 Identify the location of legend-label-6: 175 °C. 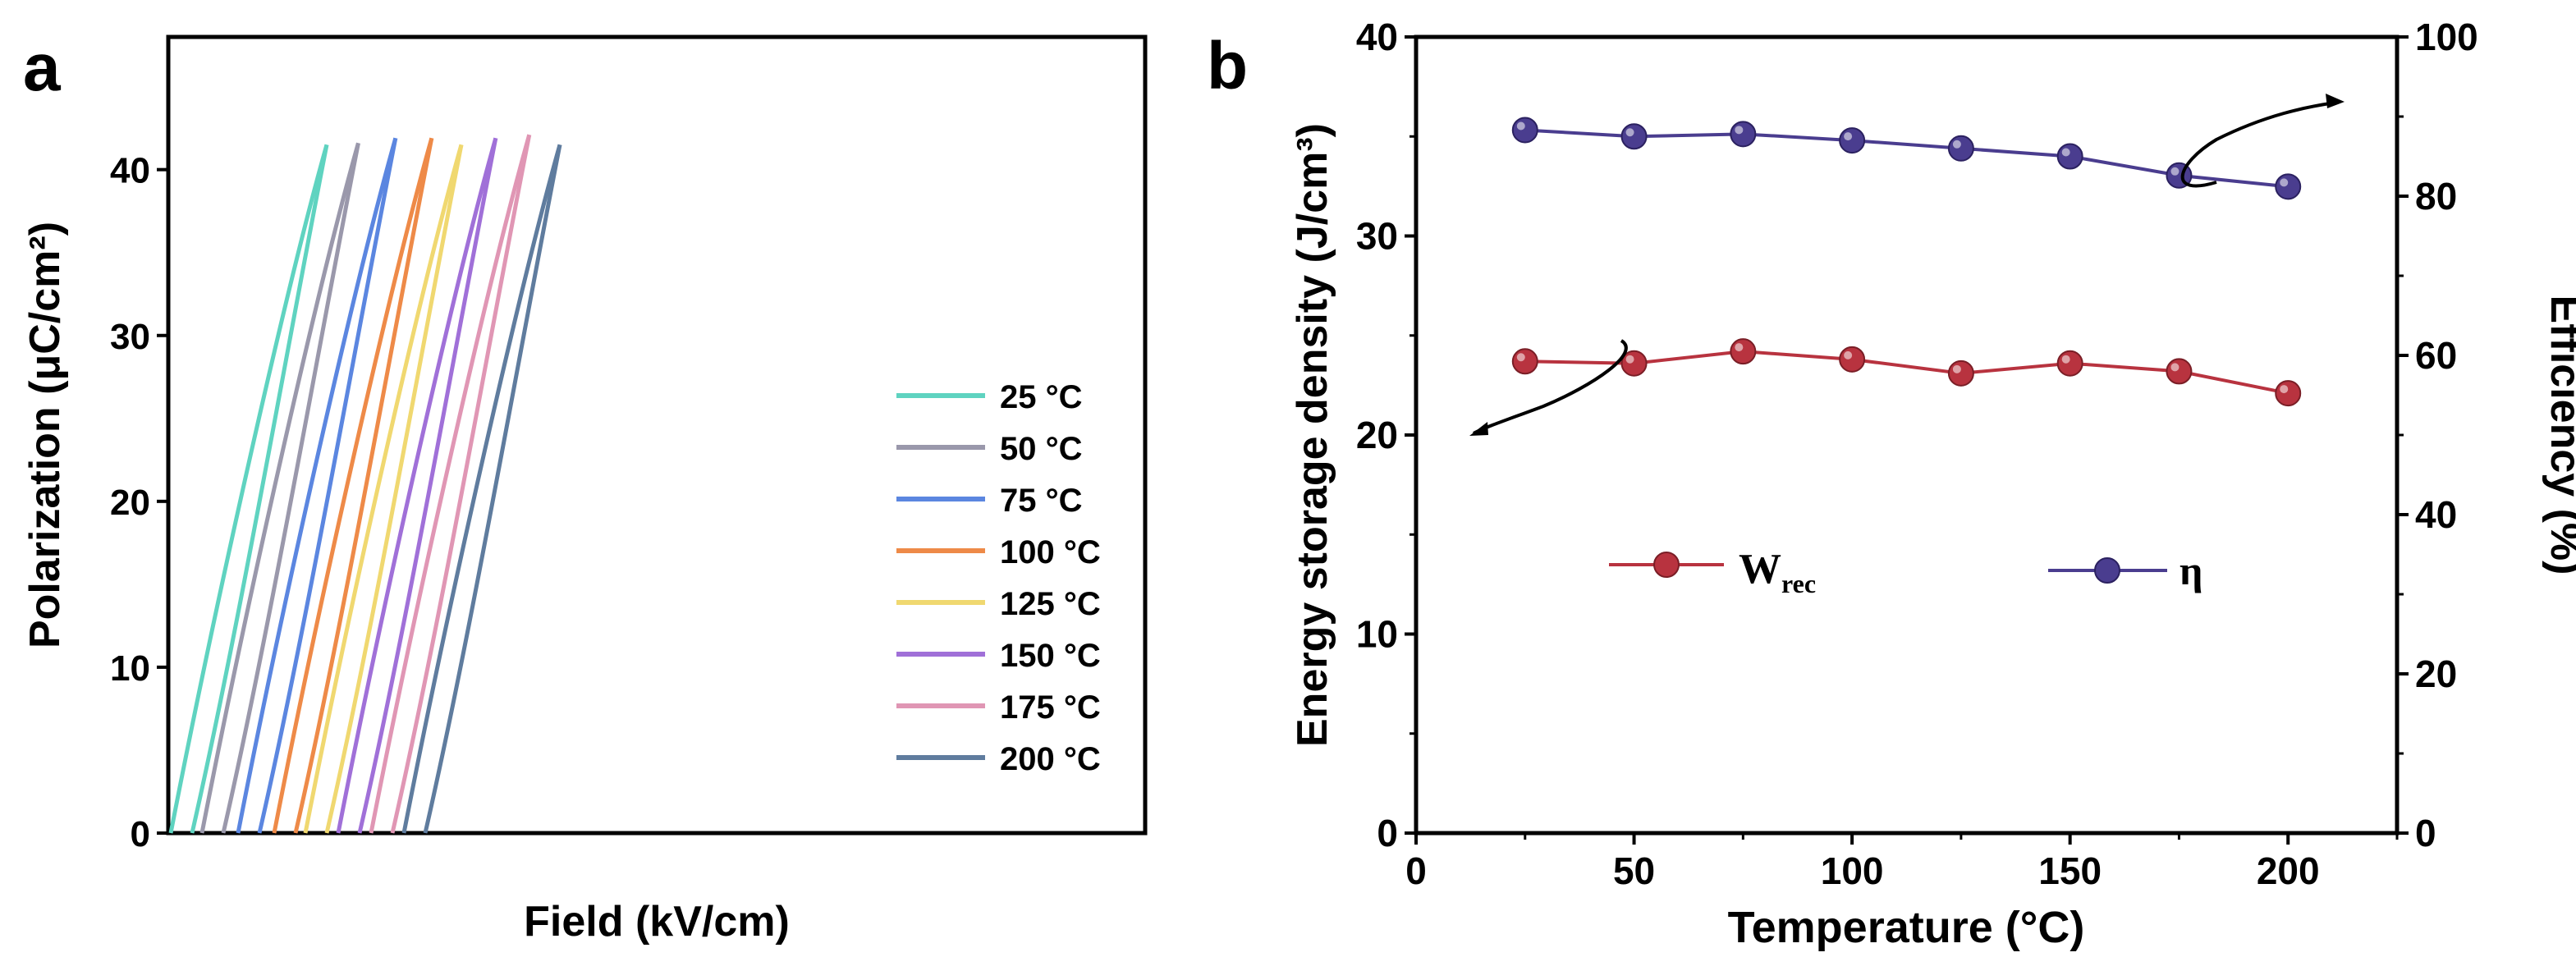
(1050, 707).